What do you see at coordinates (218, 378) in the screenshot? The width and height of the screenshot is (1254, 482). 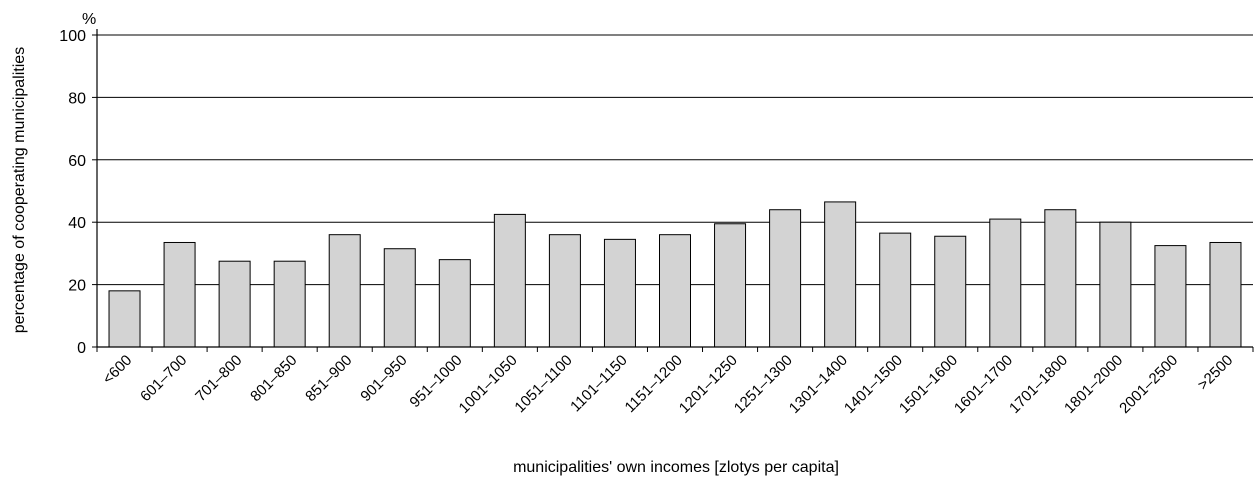 I see `x-tick-label: 701–800` at bounding box center [218, 378].